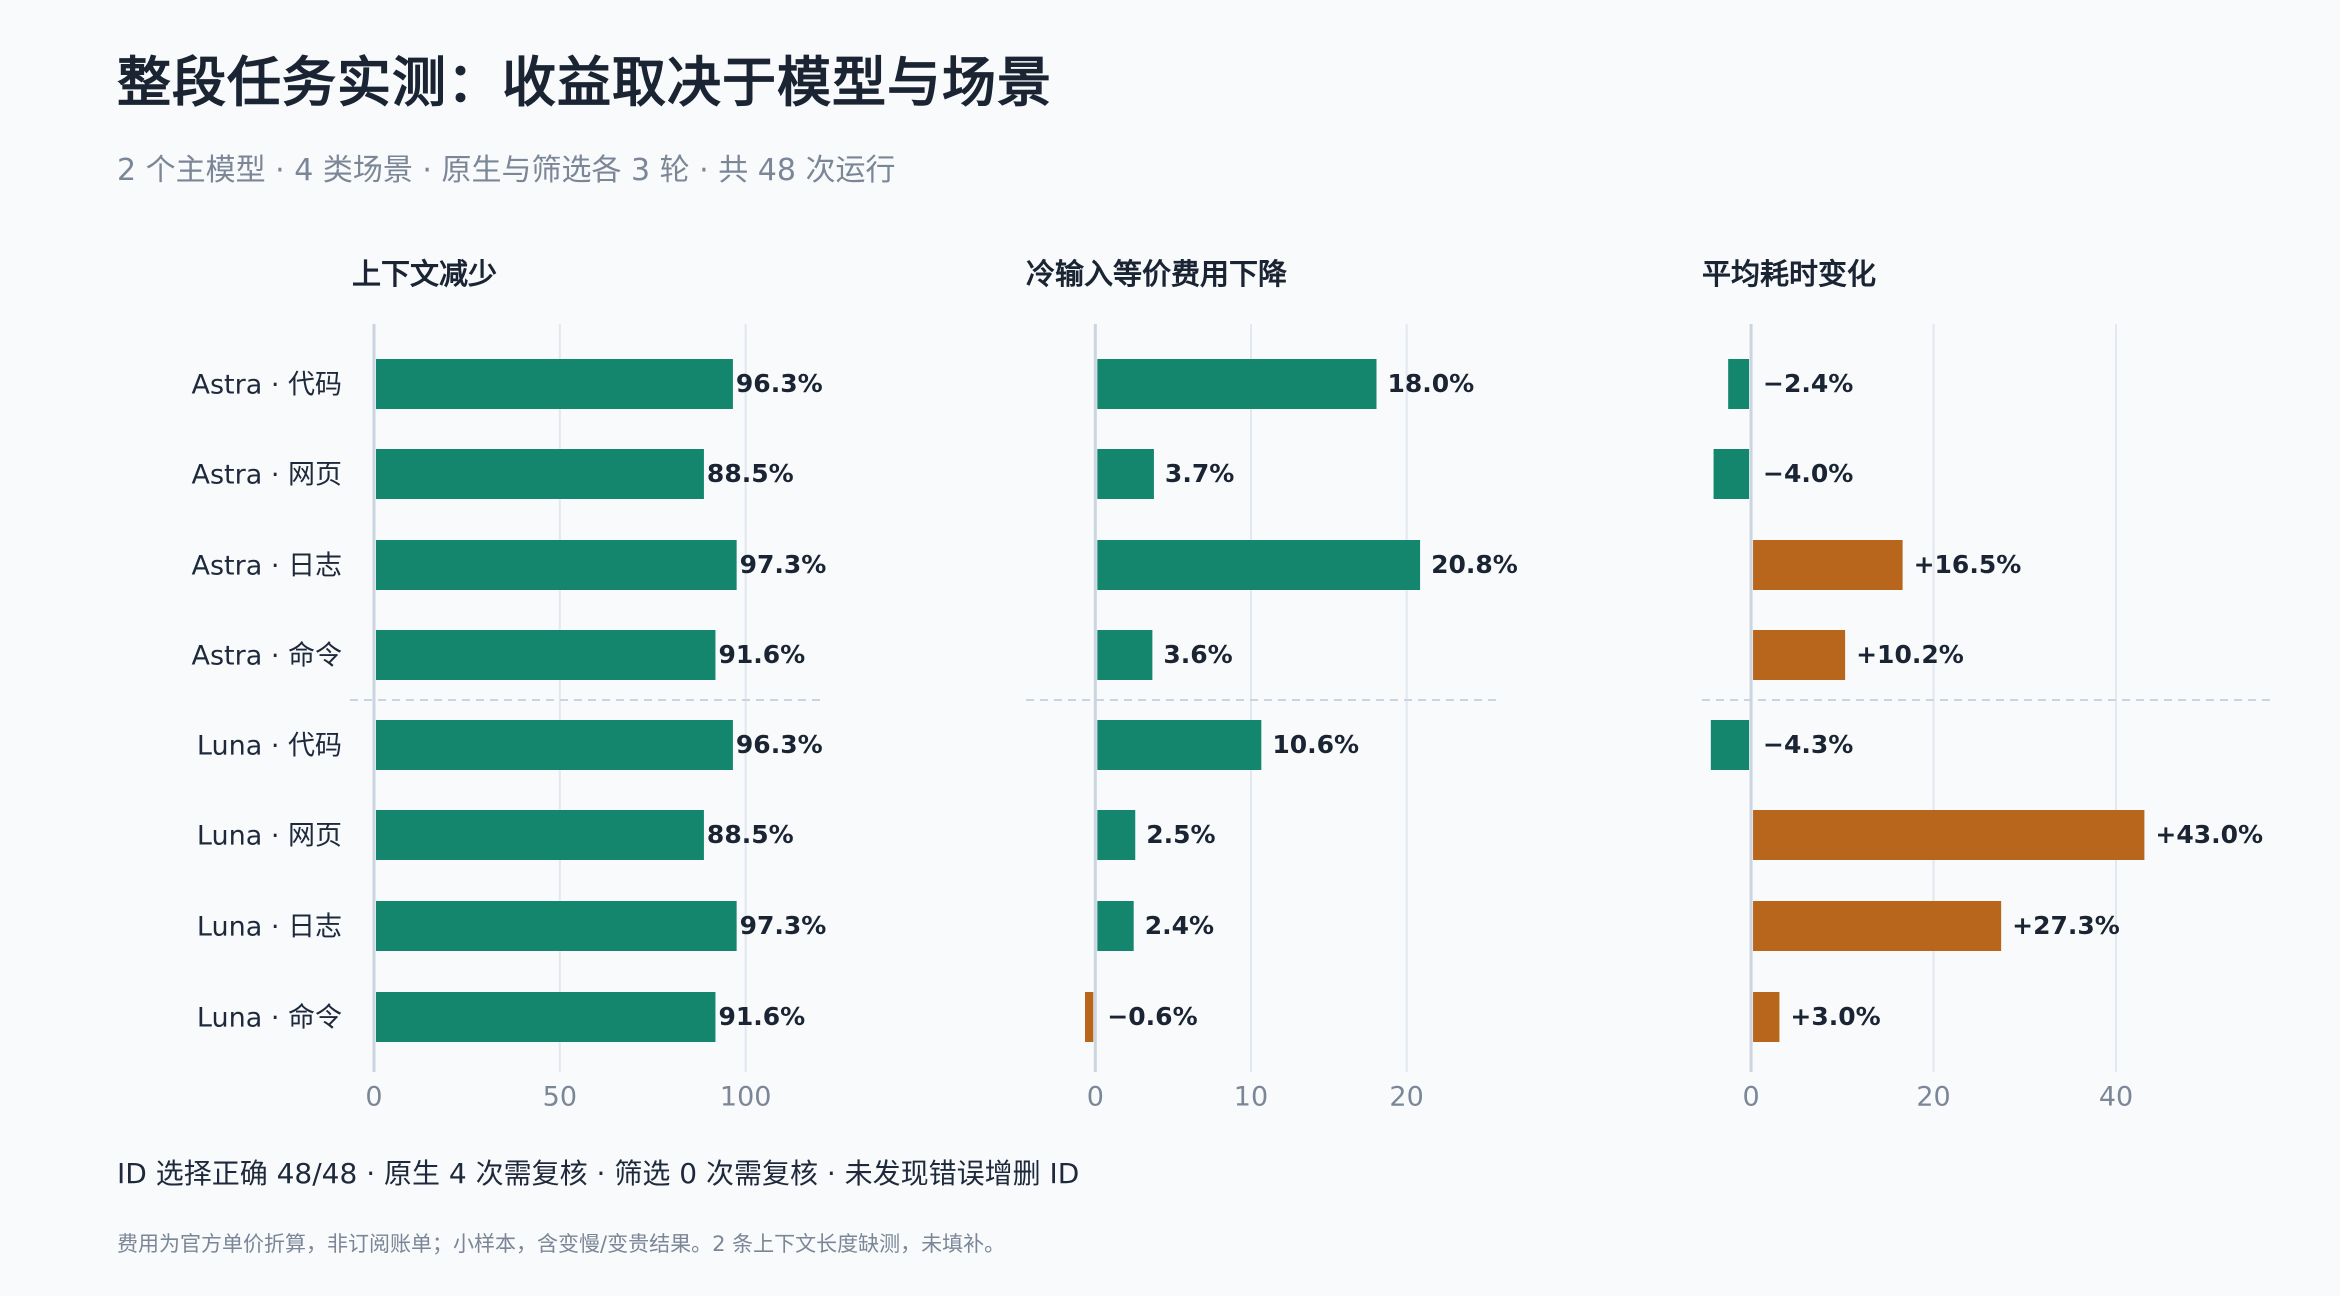 Image resolution: width=2340 pixels, height=1296 pixels. What do you see at coordinates (506, 170) in the screenshot?
I see `page-subtitle: 2 个主模型 · 4 类场景 · 原生与筛选各 3 轮 · 共 48 次运行` at bounding box center [506, 170].